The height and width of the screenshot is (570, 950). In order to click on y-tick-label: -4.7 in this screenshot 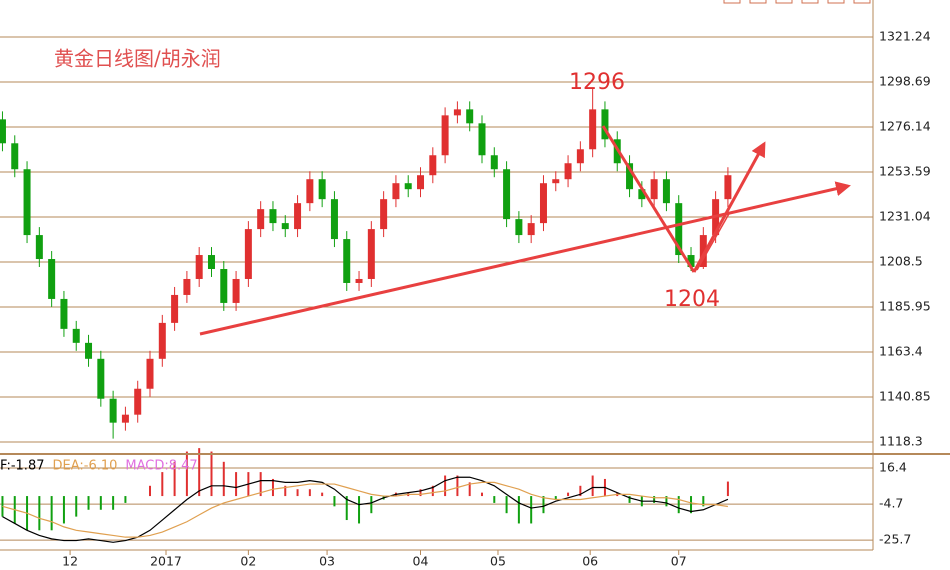, I will do `click(891, 503)`.